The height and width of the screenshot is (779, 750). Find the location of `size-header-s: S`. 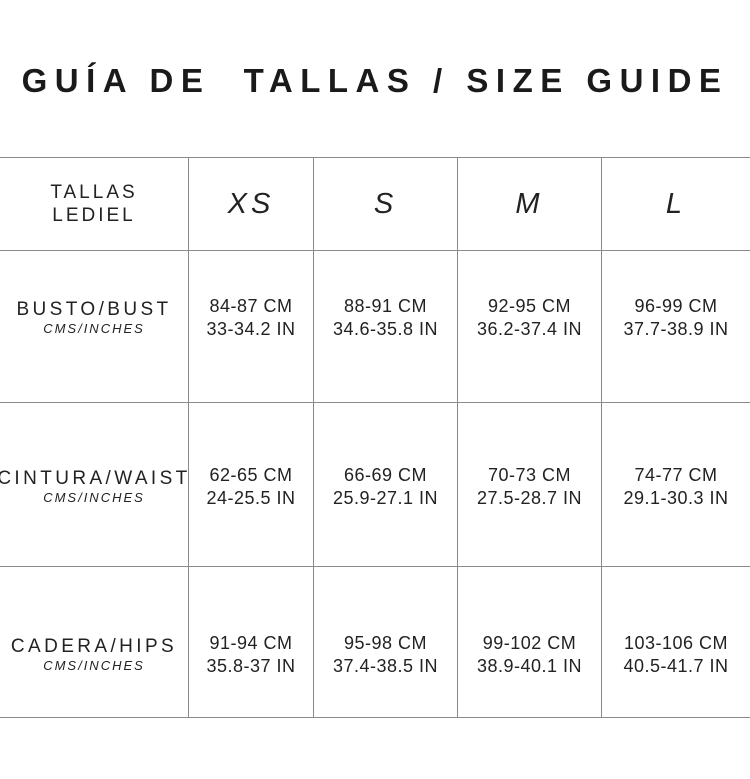

size-header-s: S is located at coordinates (385, 204).